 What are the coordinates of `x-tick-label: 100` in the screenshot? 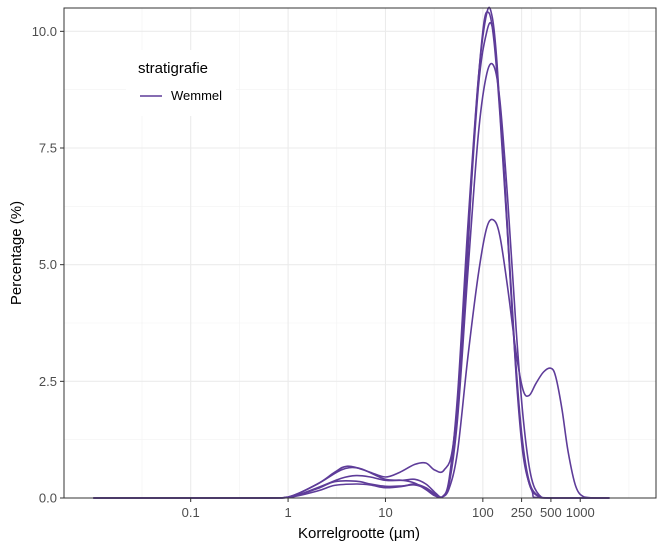 It's located at (483, 512).